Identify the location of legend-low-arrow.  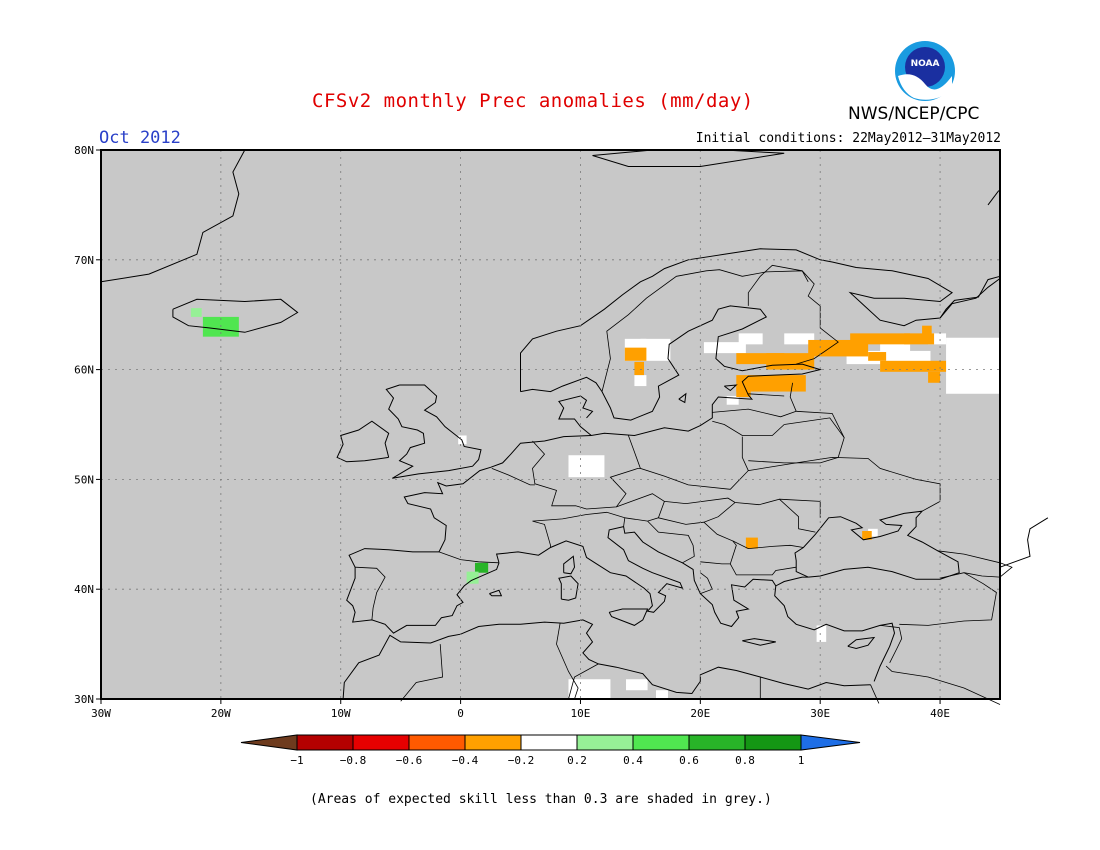
(269, 742).